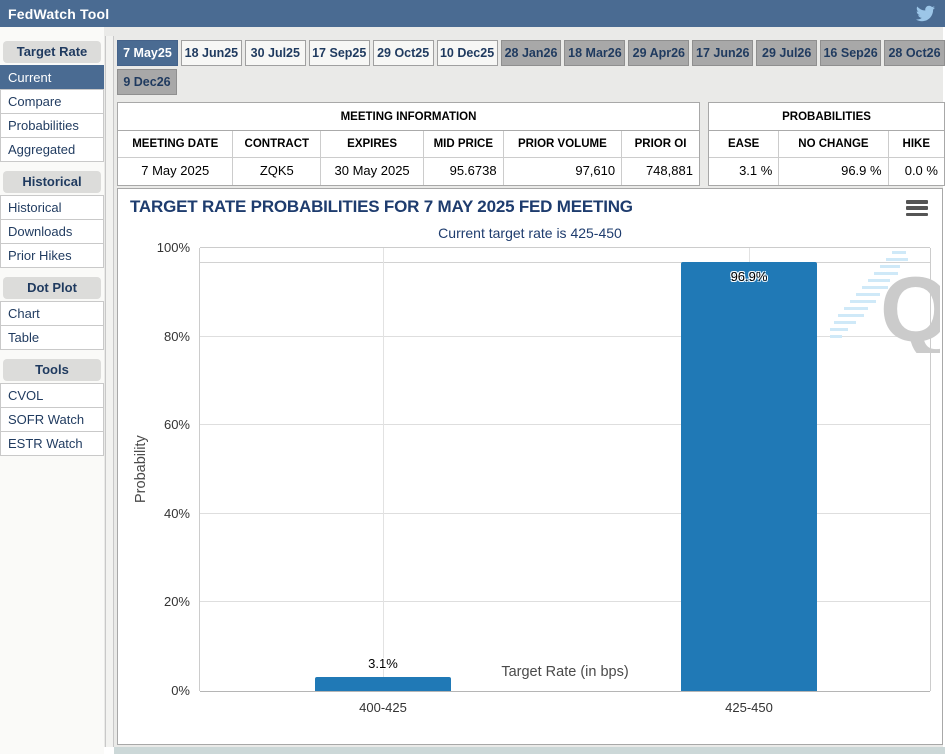  Describe the element at coordinates (147, 82) in the screenshot. I see `tab-9-dec26: 9 Dec26` at that location.